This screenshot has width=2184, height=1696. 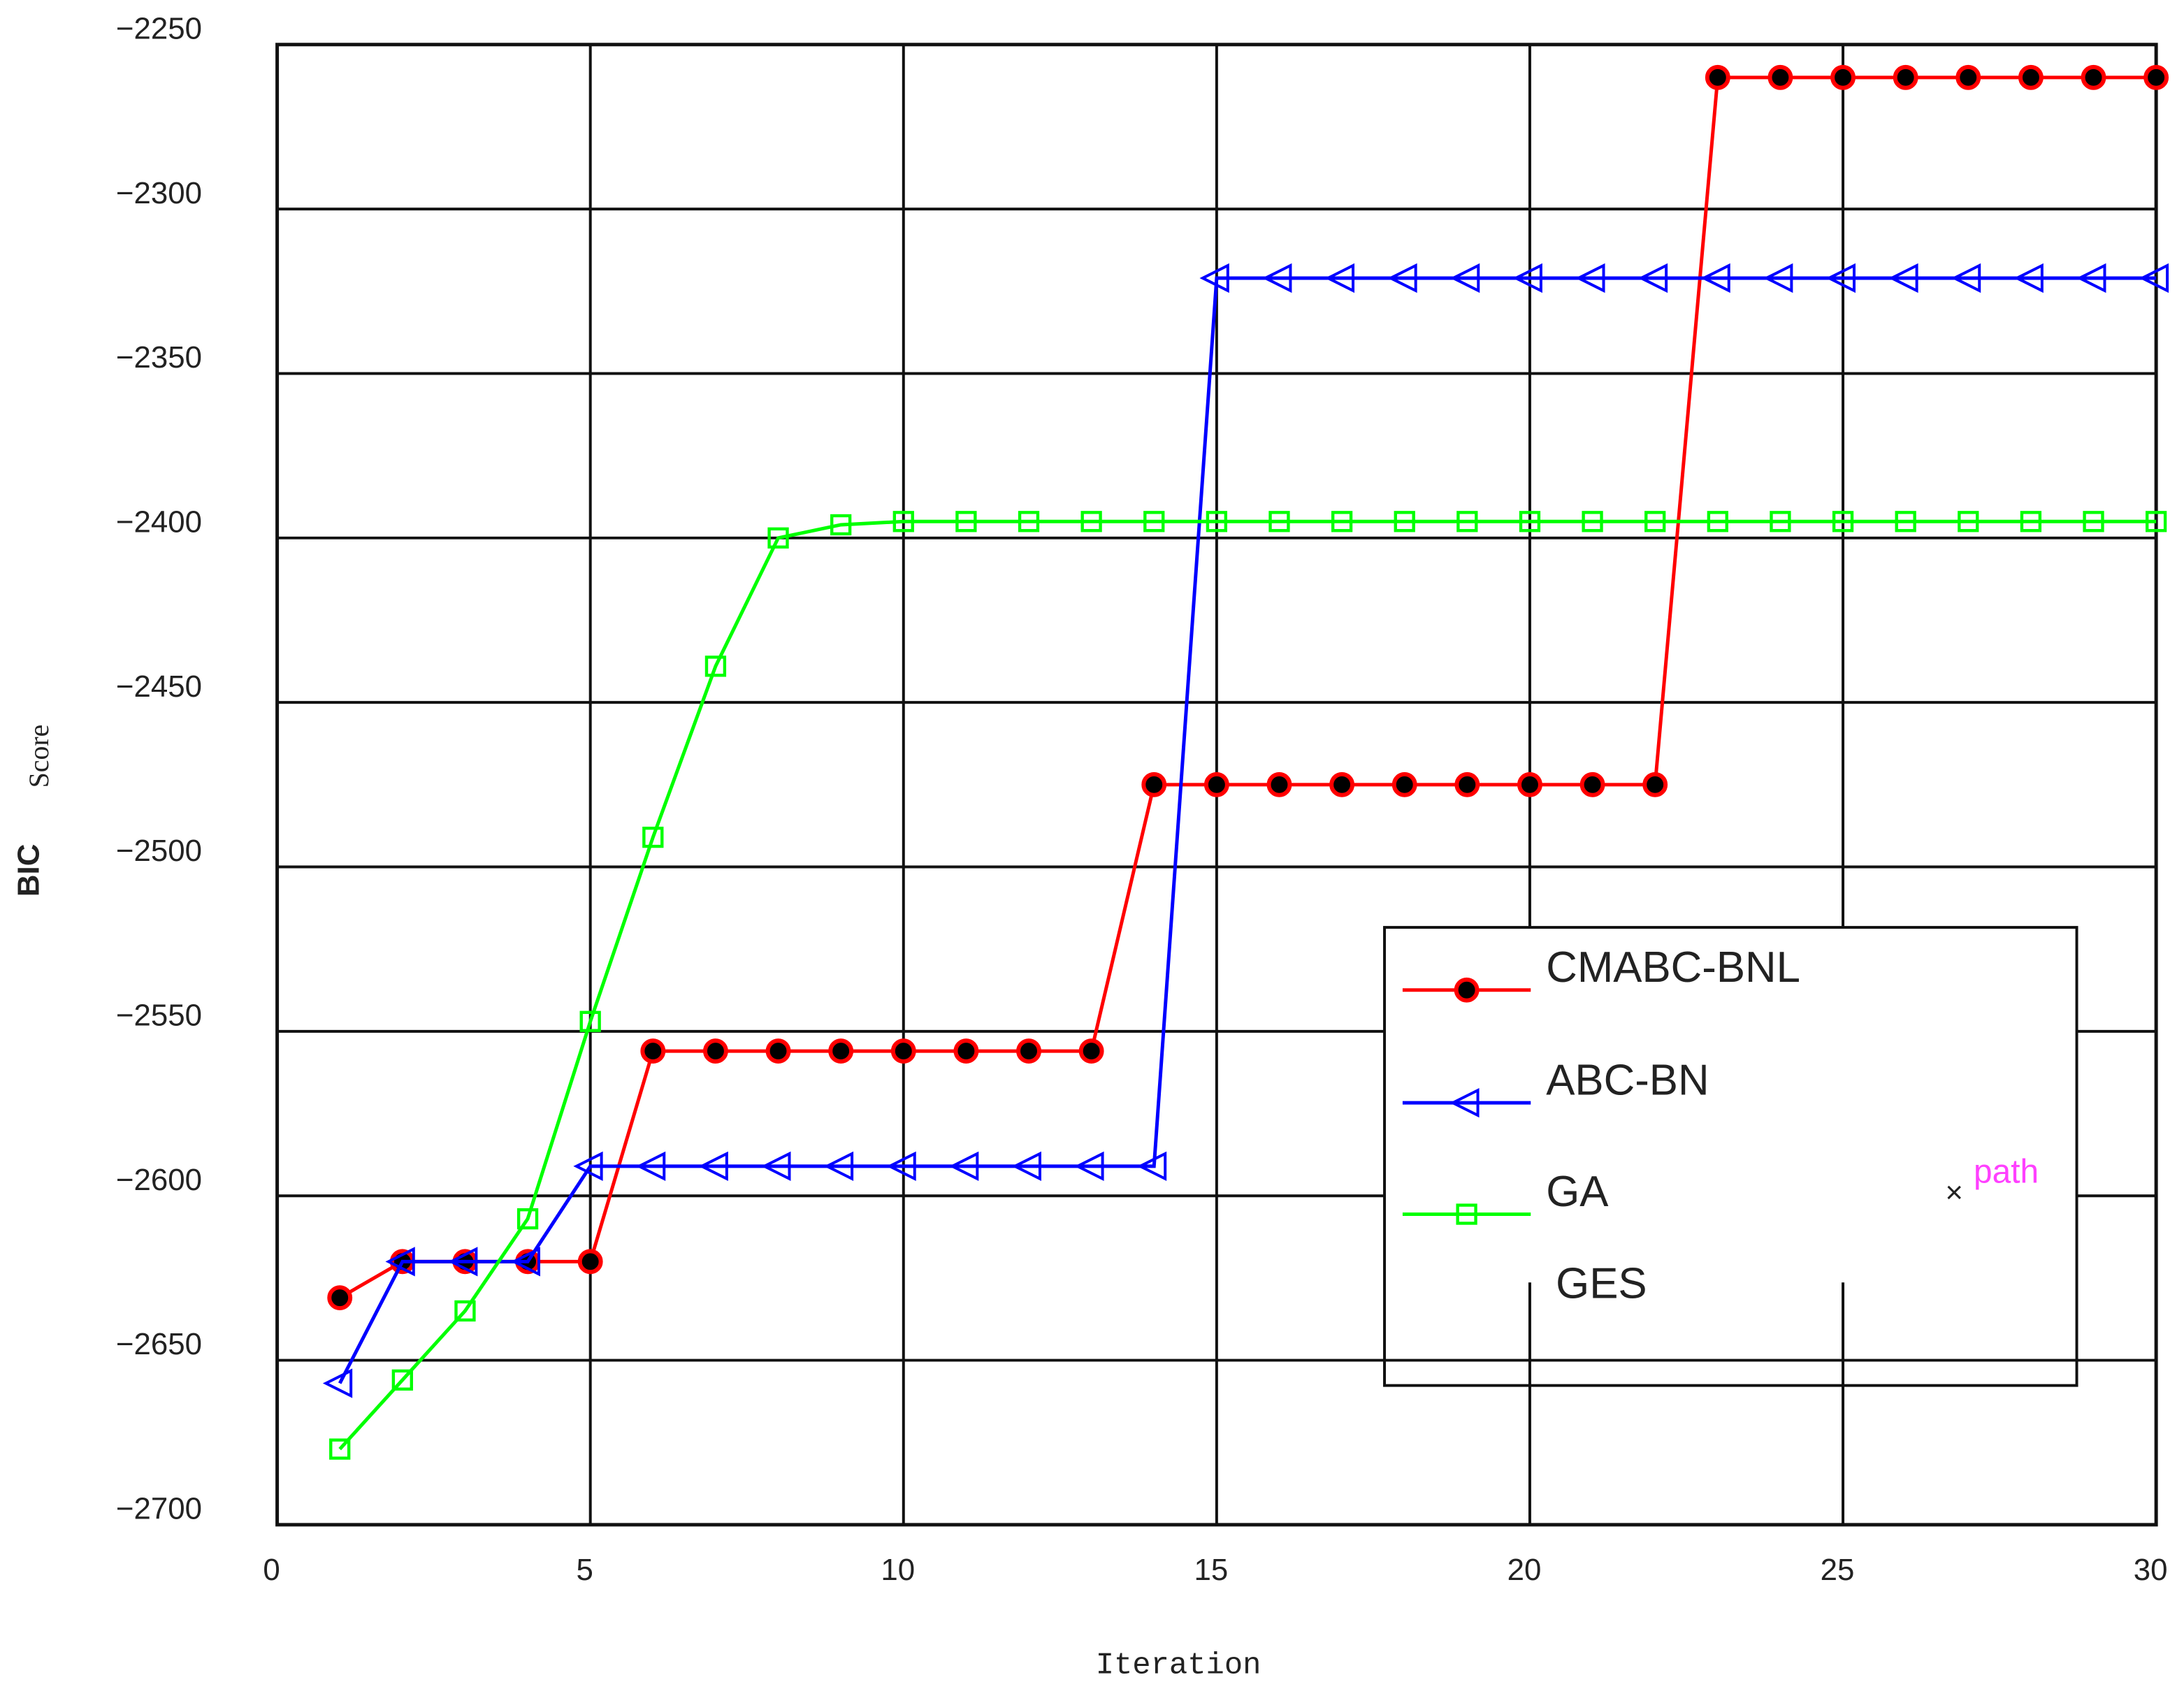 I want to click on y-axis-label: Score, so click(x=39, y=756).